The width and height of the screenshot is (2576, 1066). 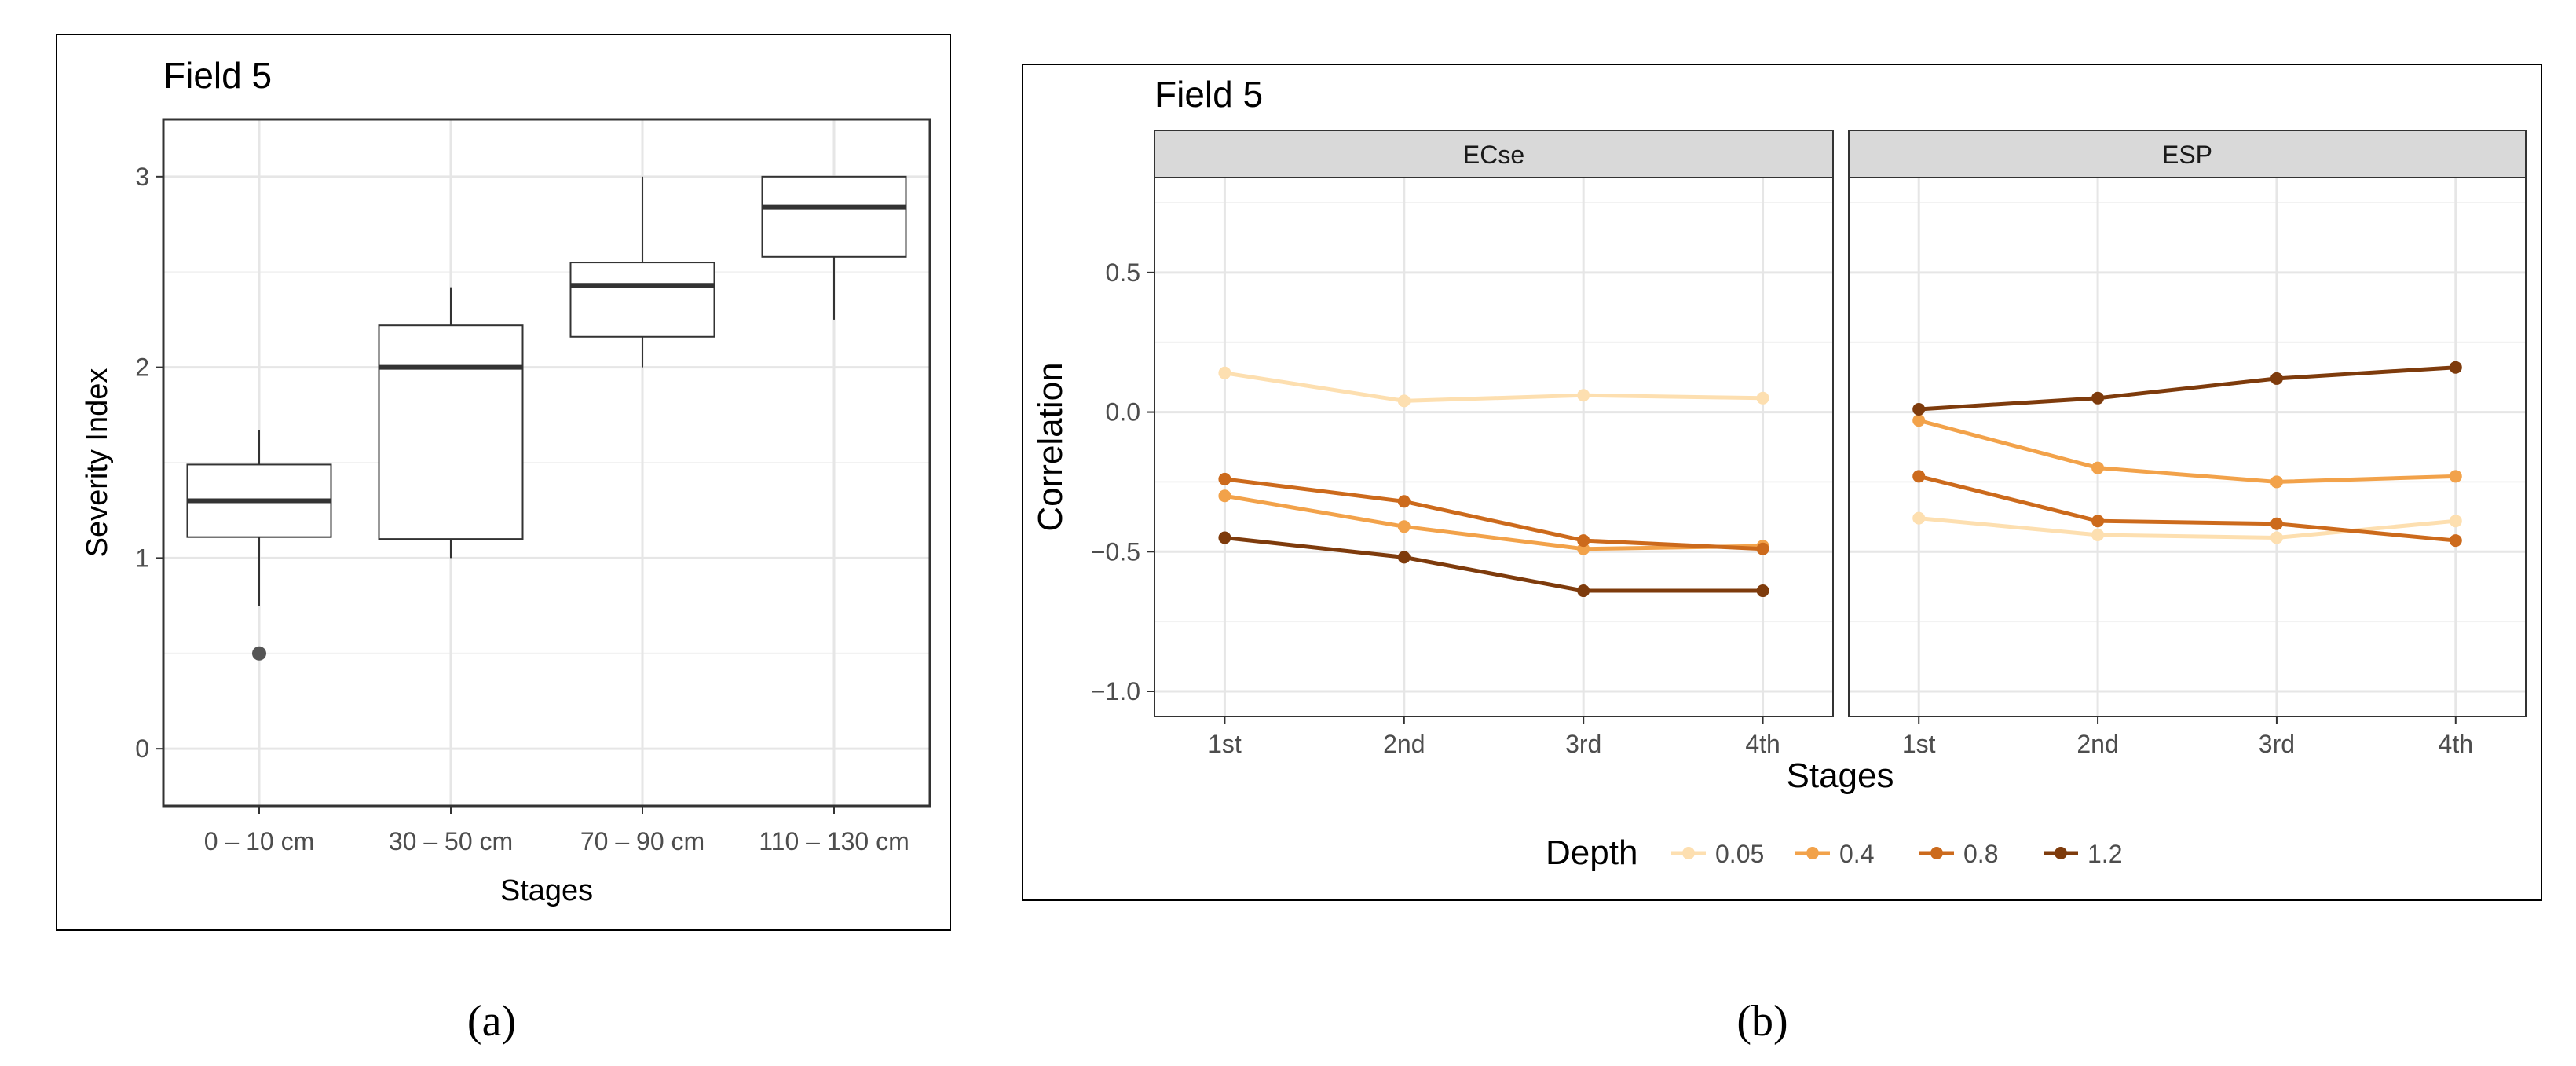 I want to click on legend-items: 0.05 0.4 0.8 1.2, so click(x=1897, y=854).